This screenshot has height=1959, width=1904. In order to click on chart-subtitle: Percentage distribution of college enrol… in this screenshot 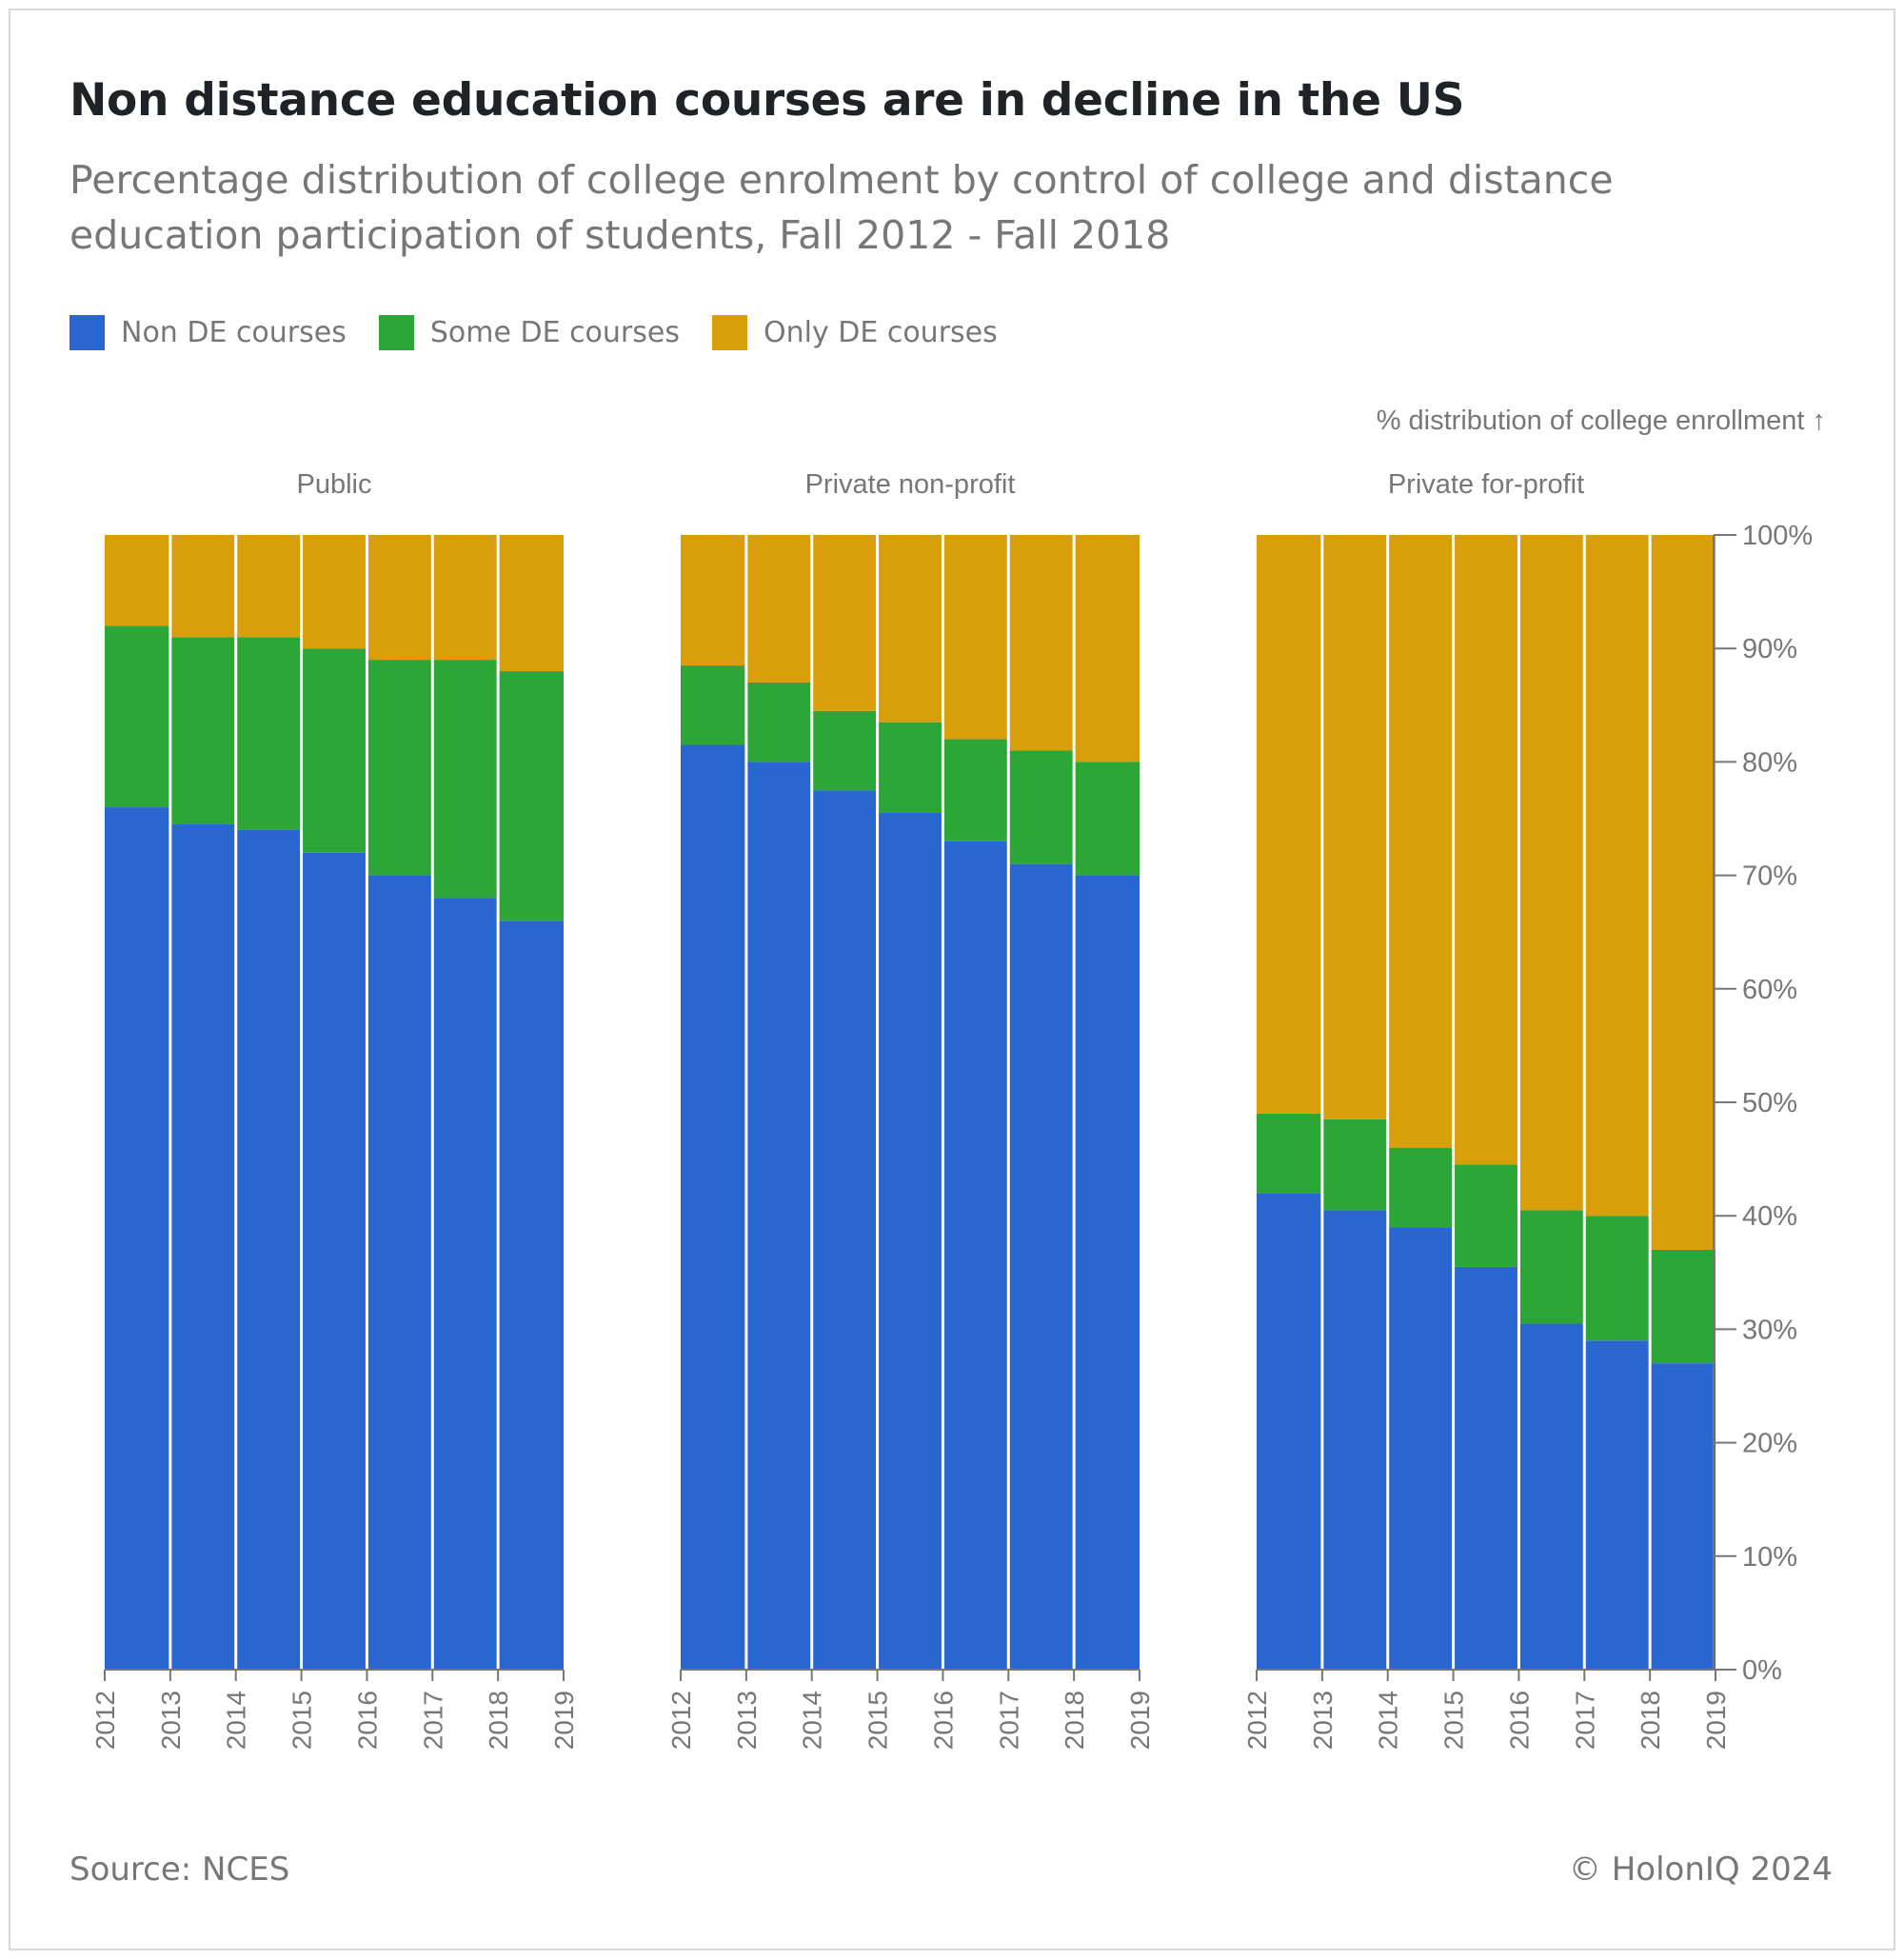, I will do `click(841, 207)`.